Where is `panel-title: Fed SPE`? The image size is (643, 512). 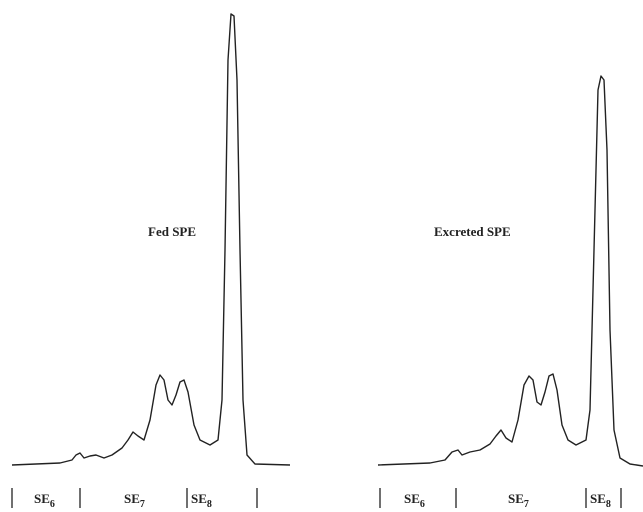 panel-title: Fed SPE is located at coordinates (172, 231).